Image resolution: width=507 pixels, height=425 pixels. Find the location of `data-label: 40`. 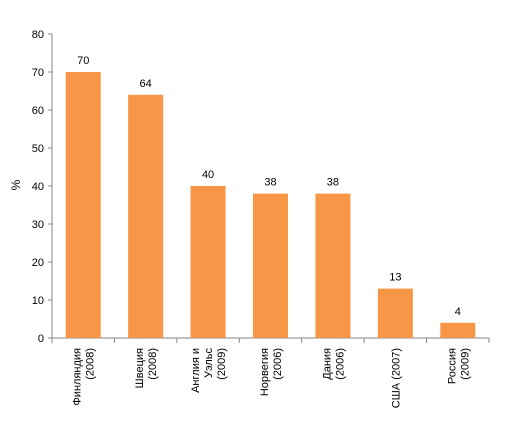

data-label: 40 is located at coordinates (208, 175).